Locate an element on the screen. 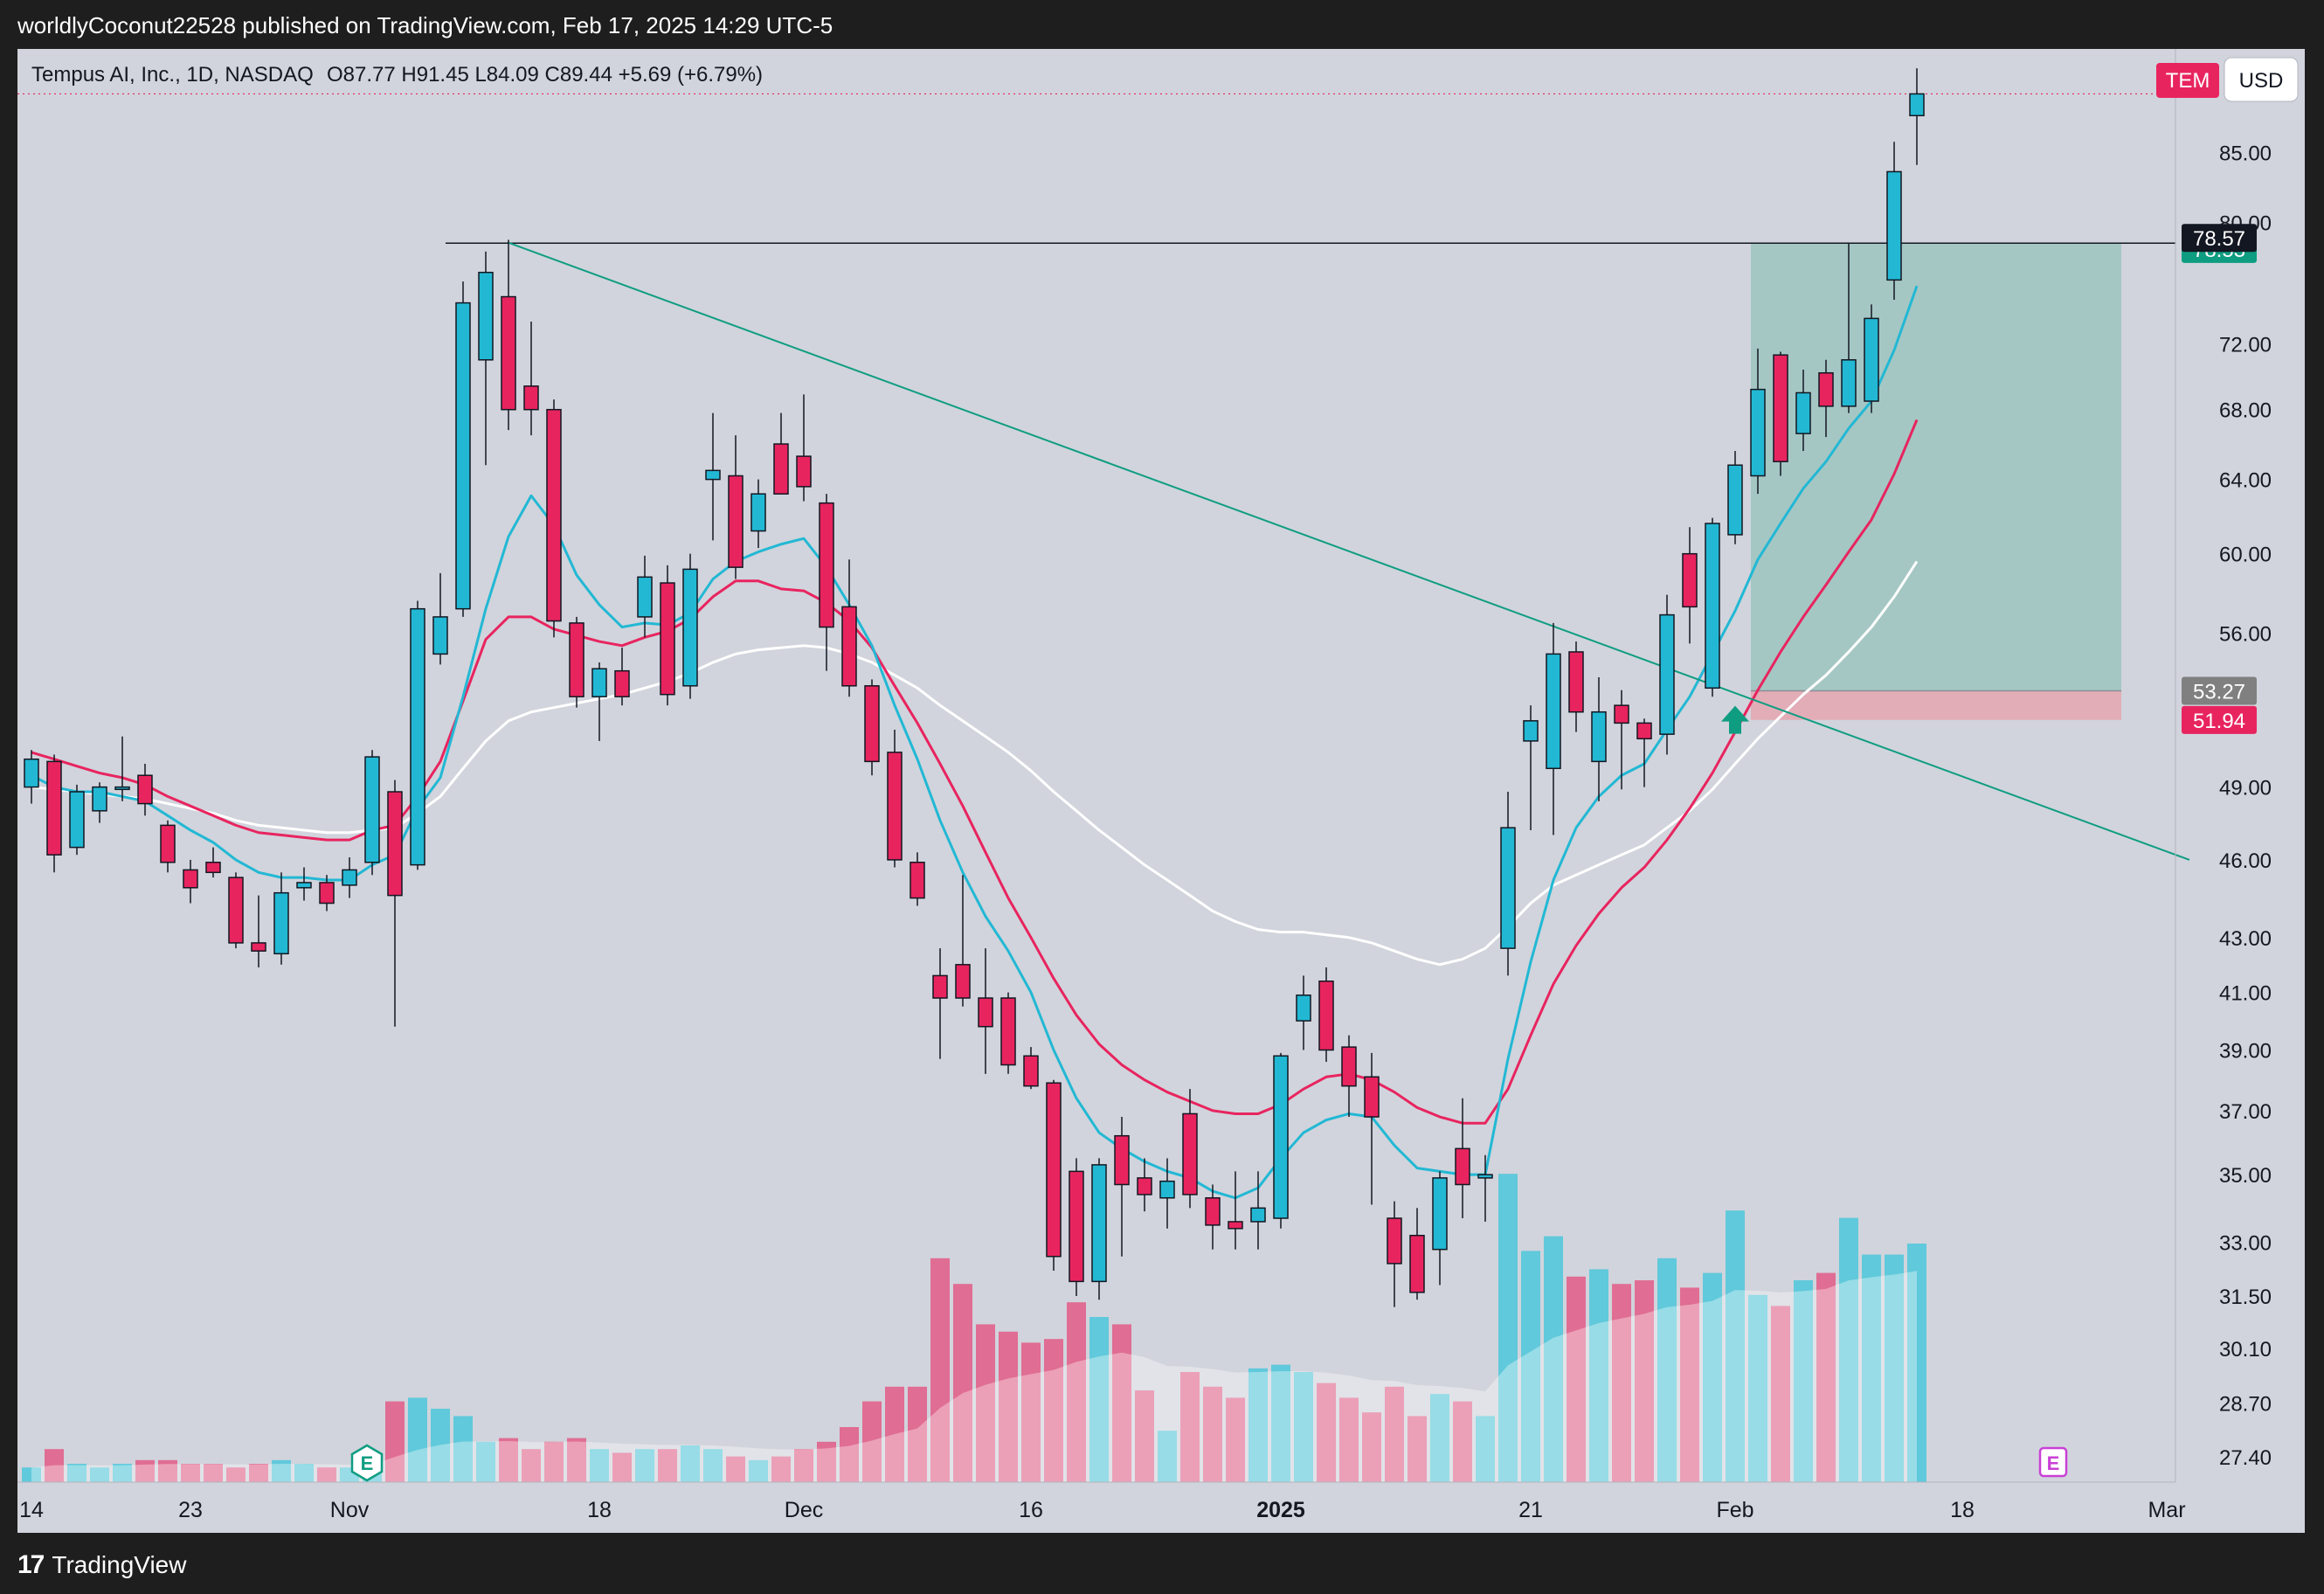  stop-zone is located at coordinates (1936, 705).